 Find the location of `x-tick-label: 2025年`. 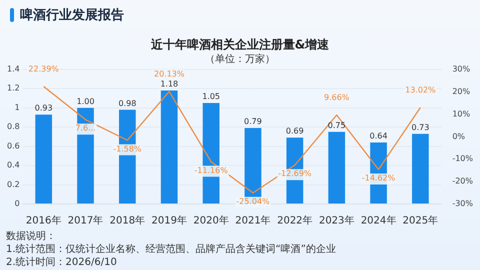

x-tick-label: 2025年 is located at coordinates (420, 220).